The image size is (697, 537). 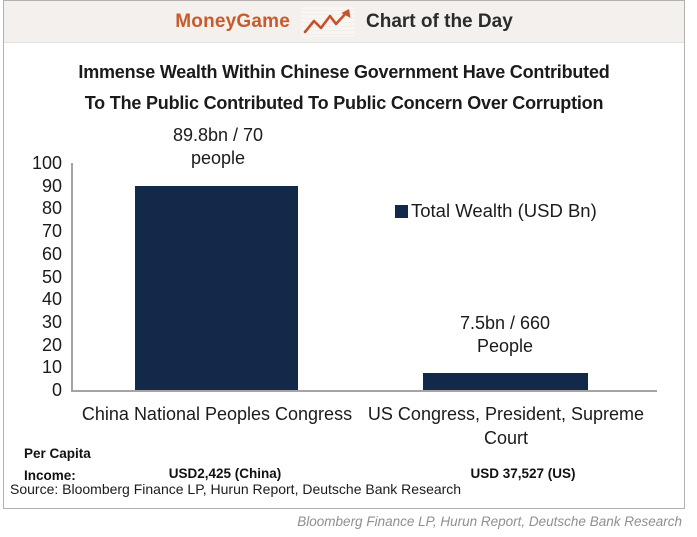 What do you see at coordinates (505, 335) in the screenshot?
I see `bar-annotation-us: 7.5bn / 660 People` at bounding box center [505, 335].